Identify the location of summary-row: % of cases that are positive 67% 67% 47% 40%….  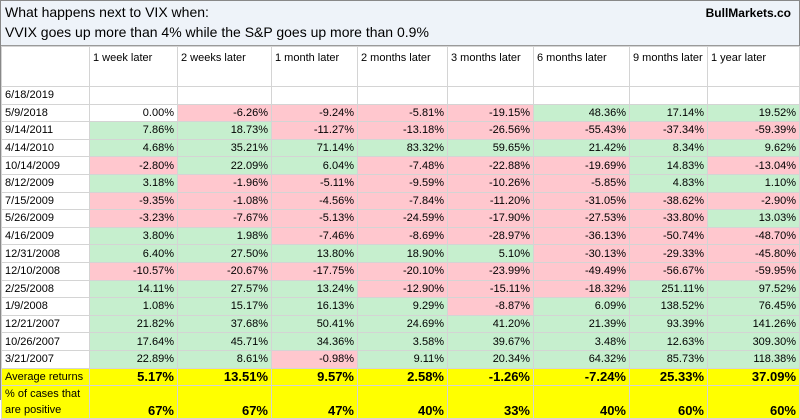
(400, 402).